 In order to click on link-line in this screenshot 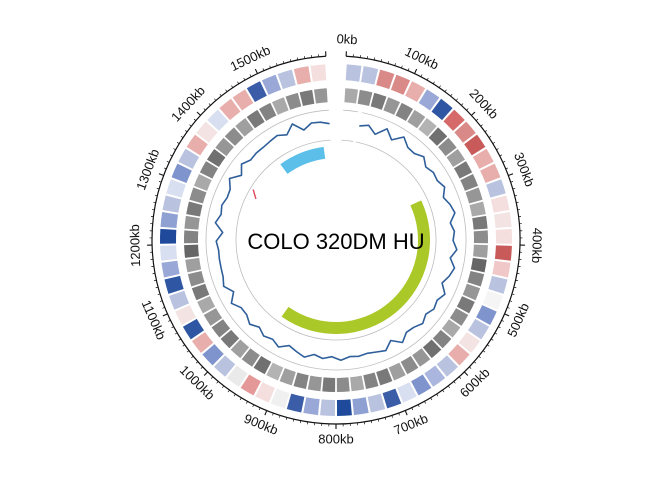, I will do `click(254, 194)`.